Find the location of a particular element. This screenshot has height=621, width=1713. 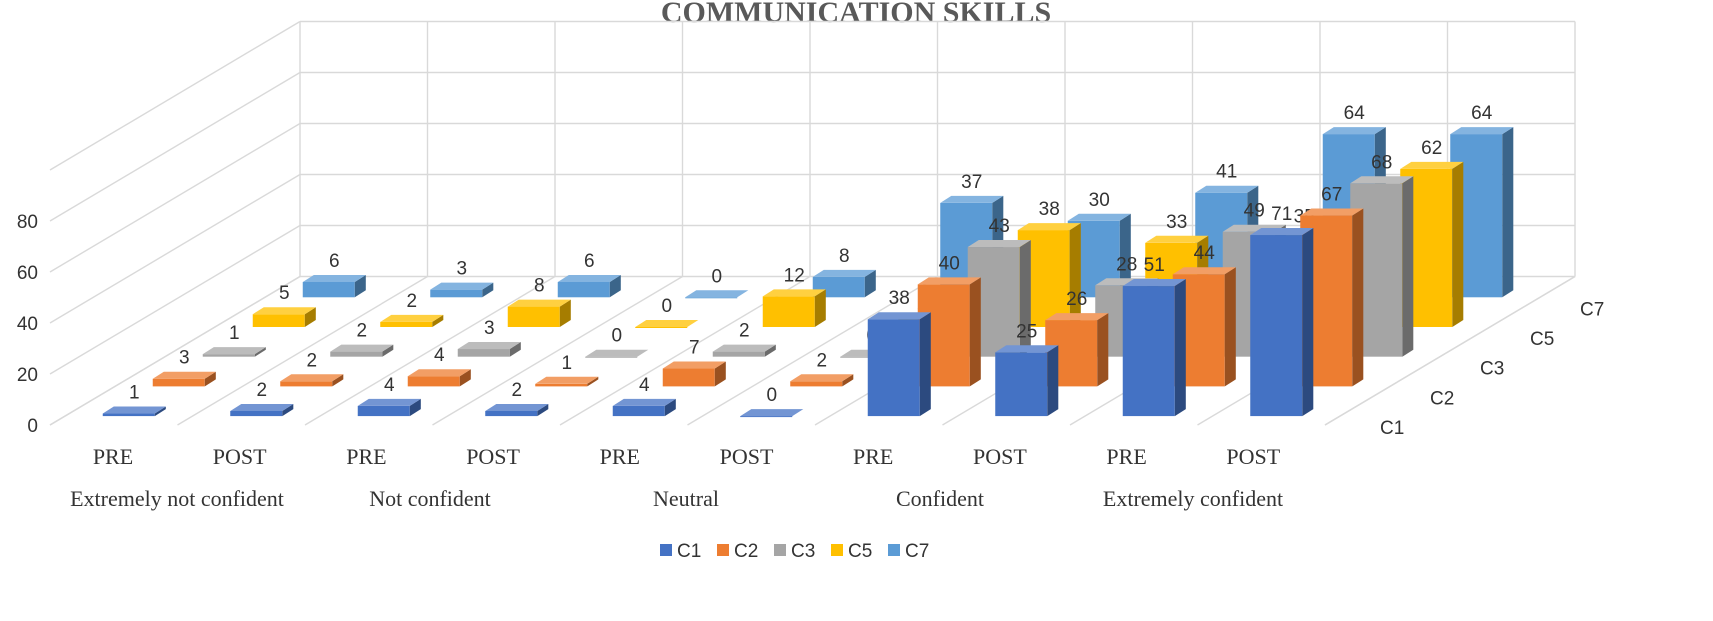

bar-C1-9: 51 is located at coordinates (1154, 336).